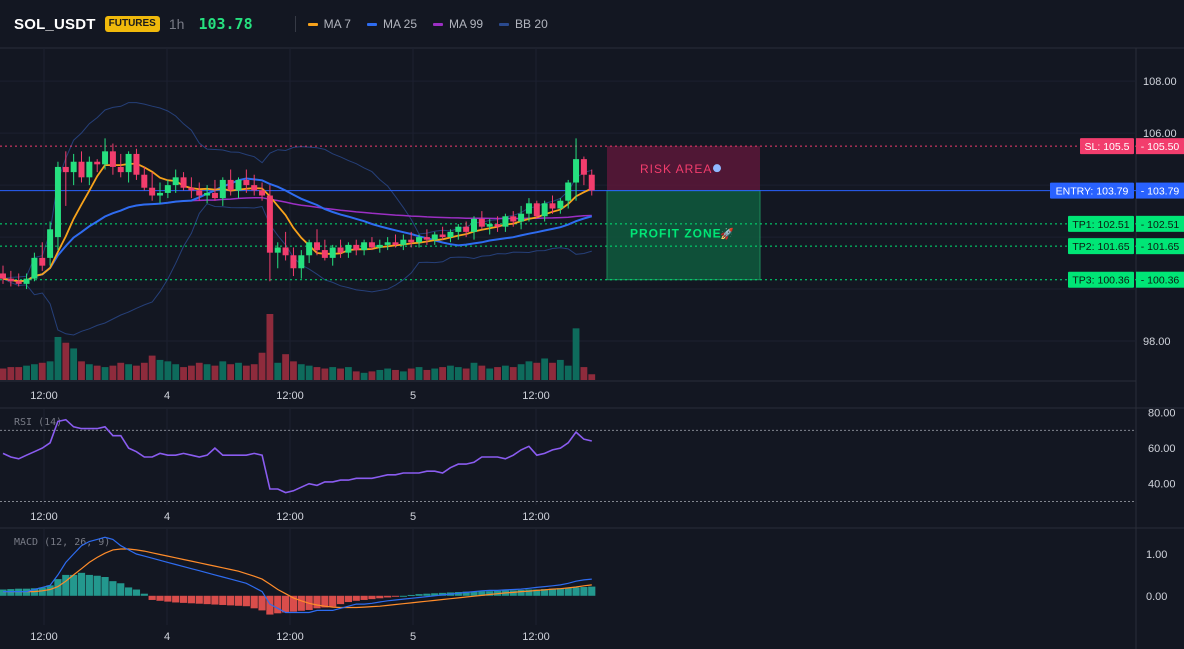  What do you see at coordinates (297, 578) in the screenshot?
I see `macd-signal-line` at bounding box center [297, 578].